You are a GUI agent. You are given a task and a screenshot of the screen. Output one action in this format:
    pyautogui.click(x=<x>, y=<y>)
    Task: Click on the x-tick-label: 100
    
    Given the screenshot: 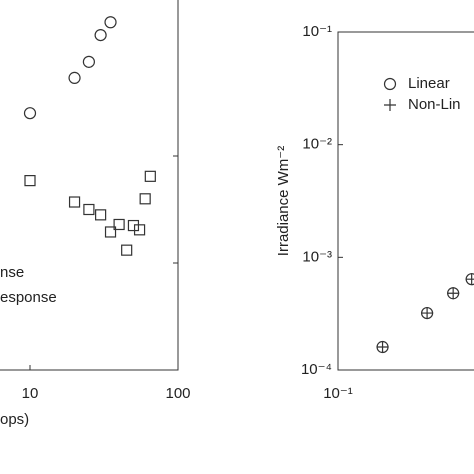 What is the action you would take?
    pyautogui.click(x=177, y=393)
    